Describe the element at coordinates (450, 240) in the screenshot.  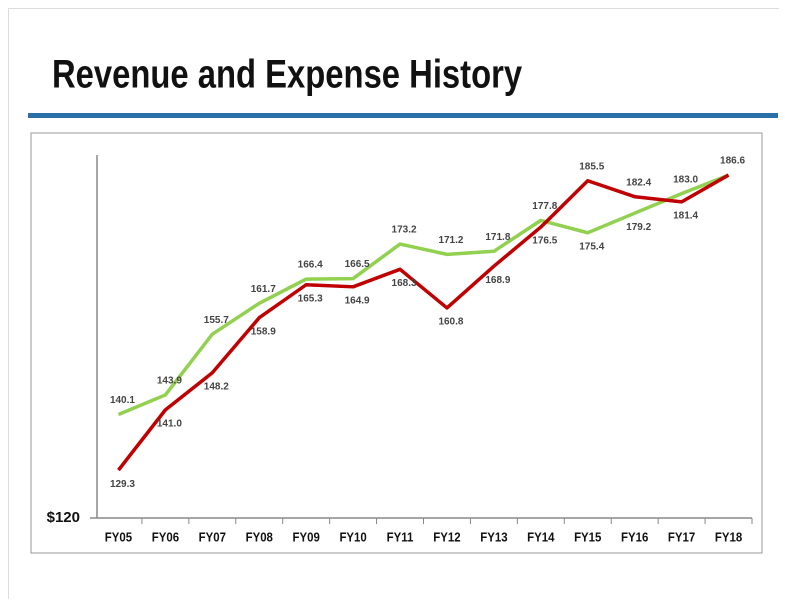
I see `data-label: 171.2` at that location.